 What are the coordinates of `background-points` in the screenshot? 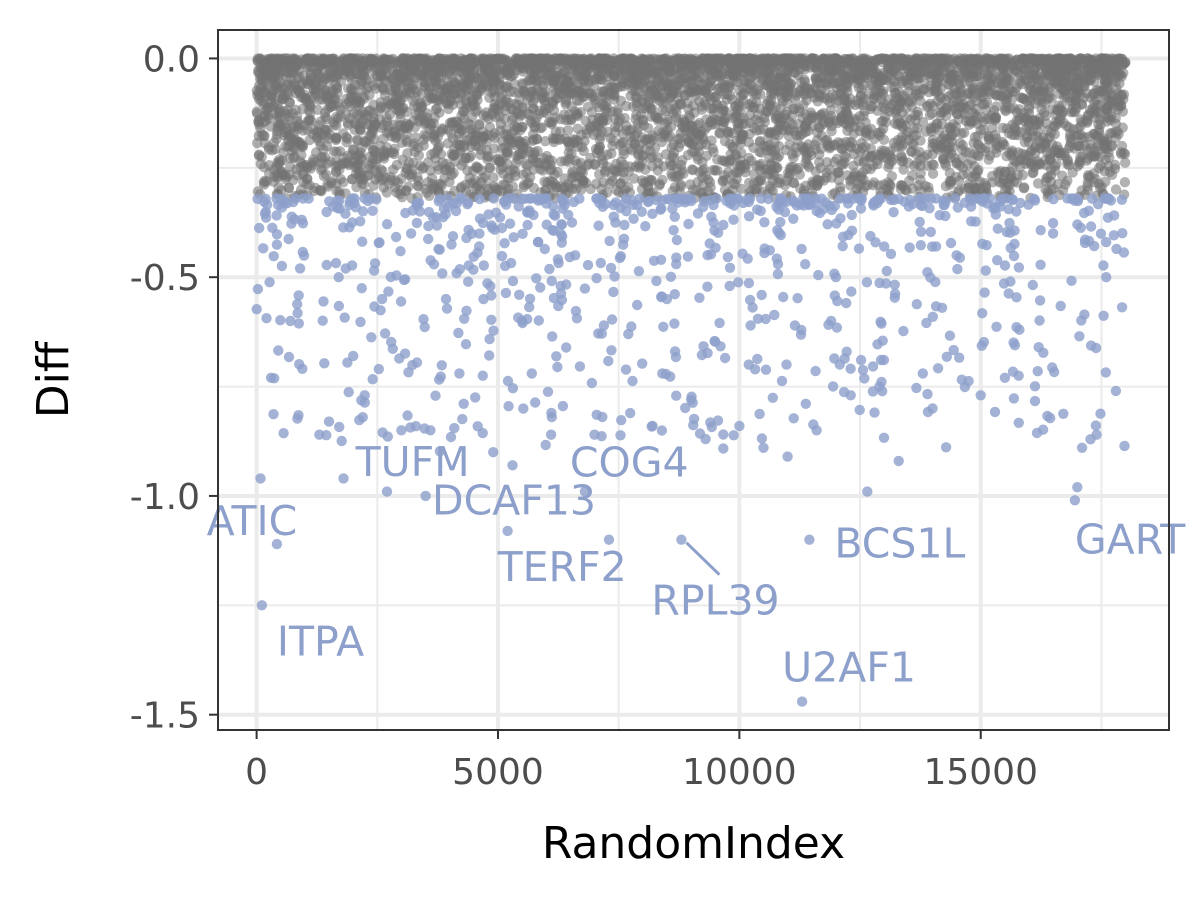 It's located at (691, 128).